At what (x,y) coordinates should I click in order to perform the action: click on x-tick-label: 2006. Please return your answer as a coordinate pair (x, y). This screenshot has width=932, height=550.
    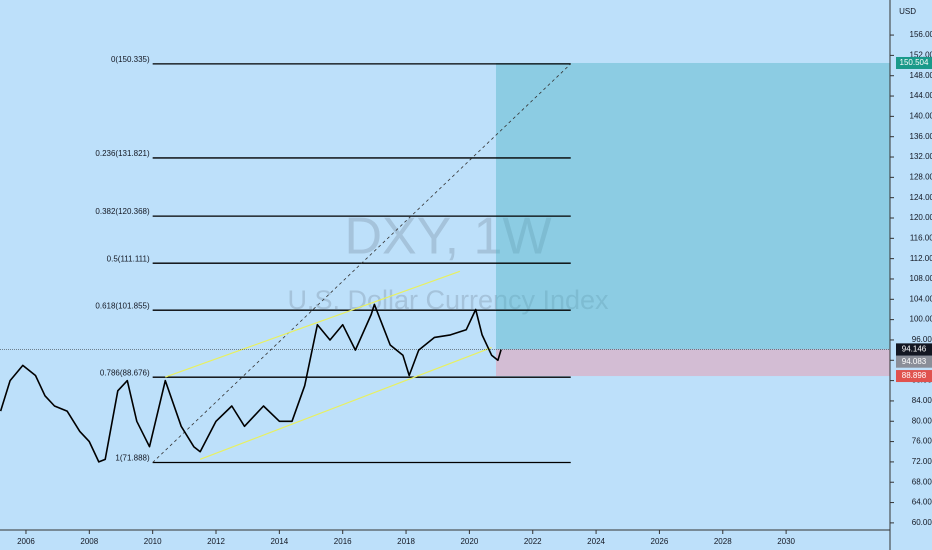
    Looking at the image, I should click on (26, 541).